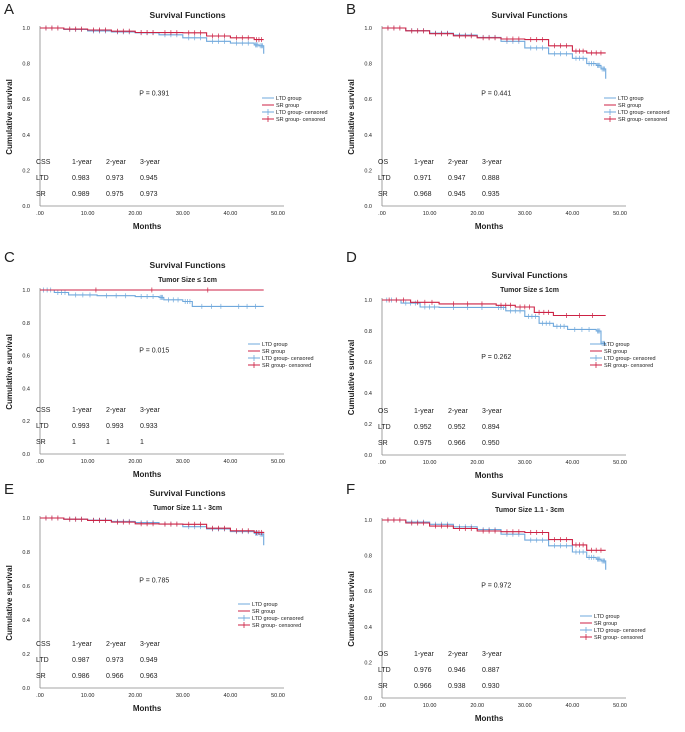 Image resolution: width=685 pixels, height=732 pixels. I want to click on table-cell: 0.983, so click(81, 178).